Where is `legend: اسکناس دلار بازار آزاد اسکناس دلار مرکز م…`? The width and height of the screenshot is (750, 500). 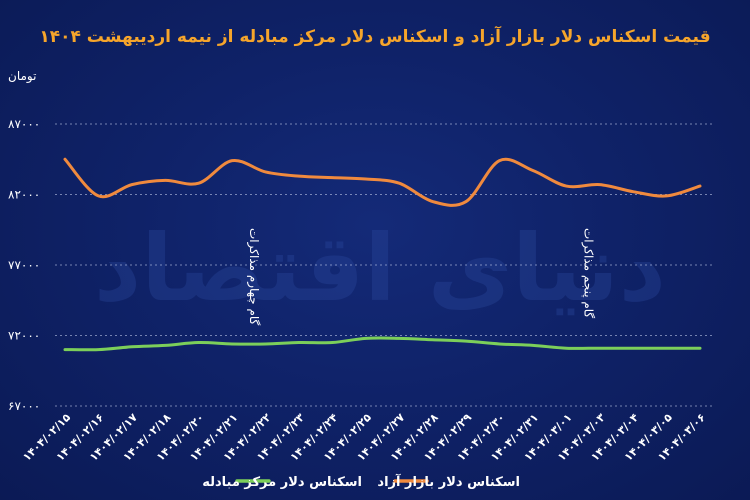
legend: اسکناس دلار بازار آزاد اسکناس دلار مرکز م… is located at coordinates (361, 481).